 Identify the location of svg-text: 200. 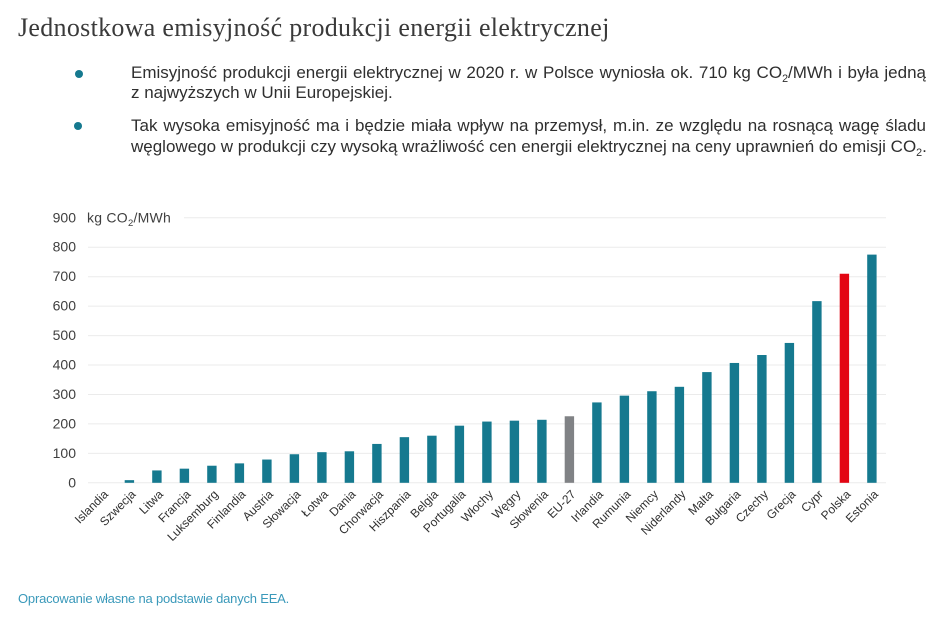
(65, 423).